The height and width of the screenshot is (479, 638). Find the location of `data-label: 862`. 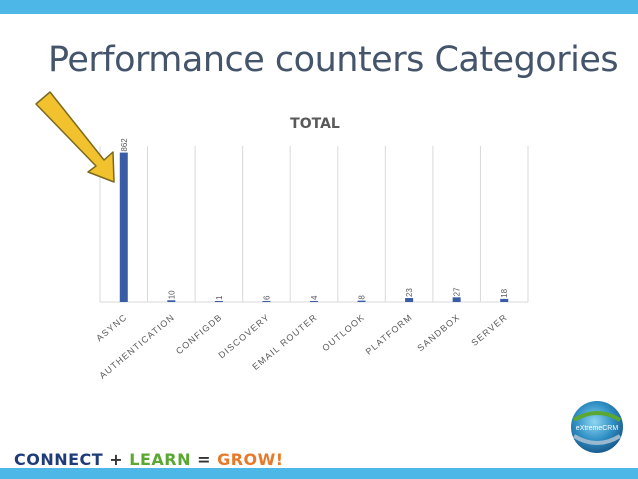

data-label: 862 is located at coordinates (124, 145).